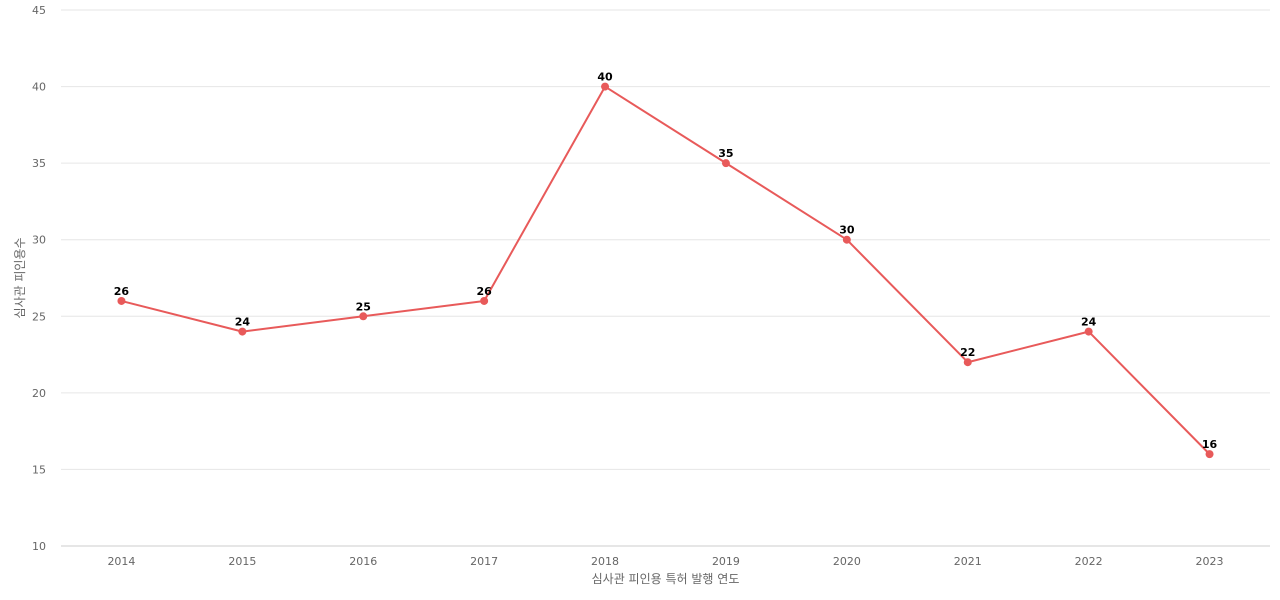 The image size is (1280, 600). Describe the element at coordinates (20, 277) in the screenshot. I see `y-axis-title: 심사관 피인용수` at that location.